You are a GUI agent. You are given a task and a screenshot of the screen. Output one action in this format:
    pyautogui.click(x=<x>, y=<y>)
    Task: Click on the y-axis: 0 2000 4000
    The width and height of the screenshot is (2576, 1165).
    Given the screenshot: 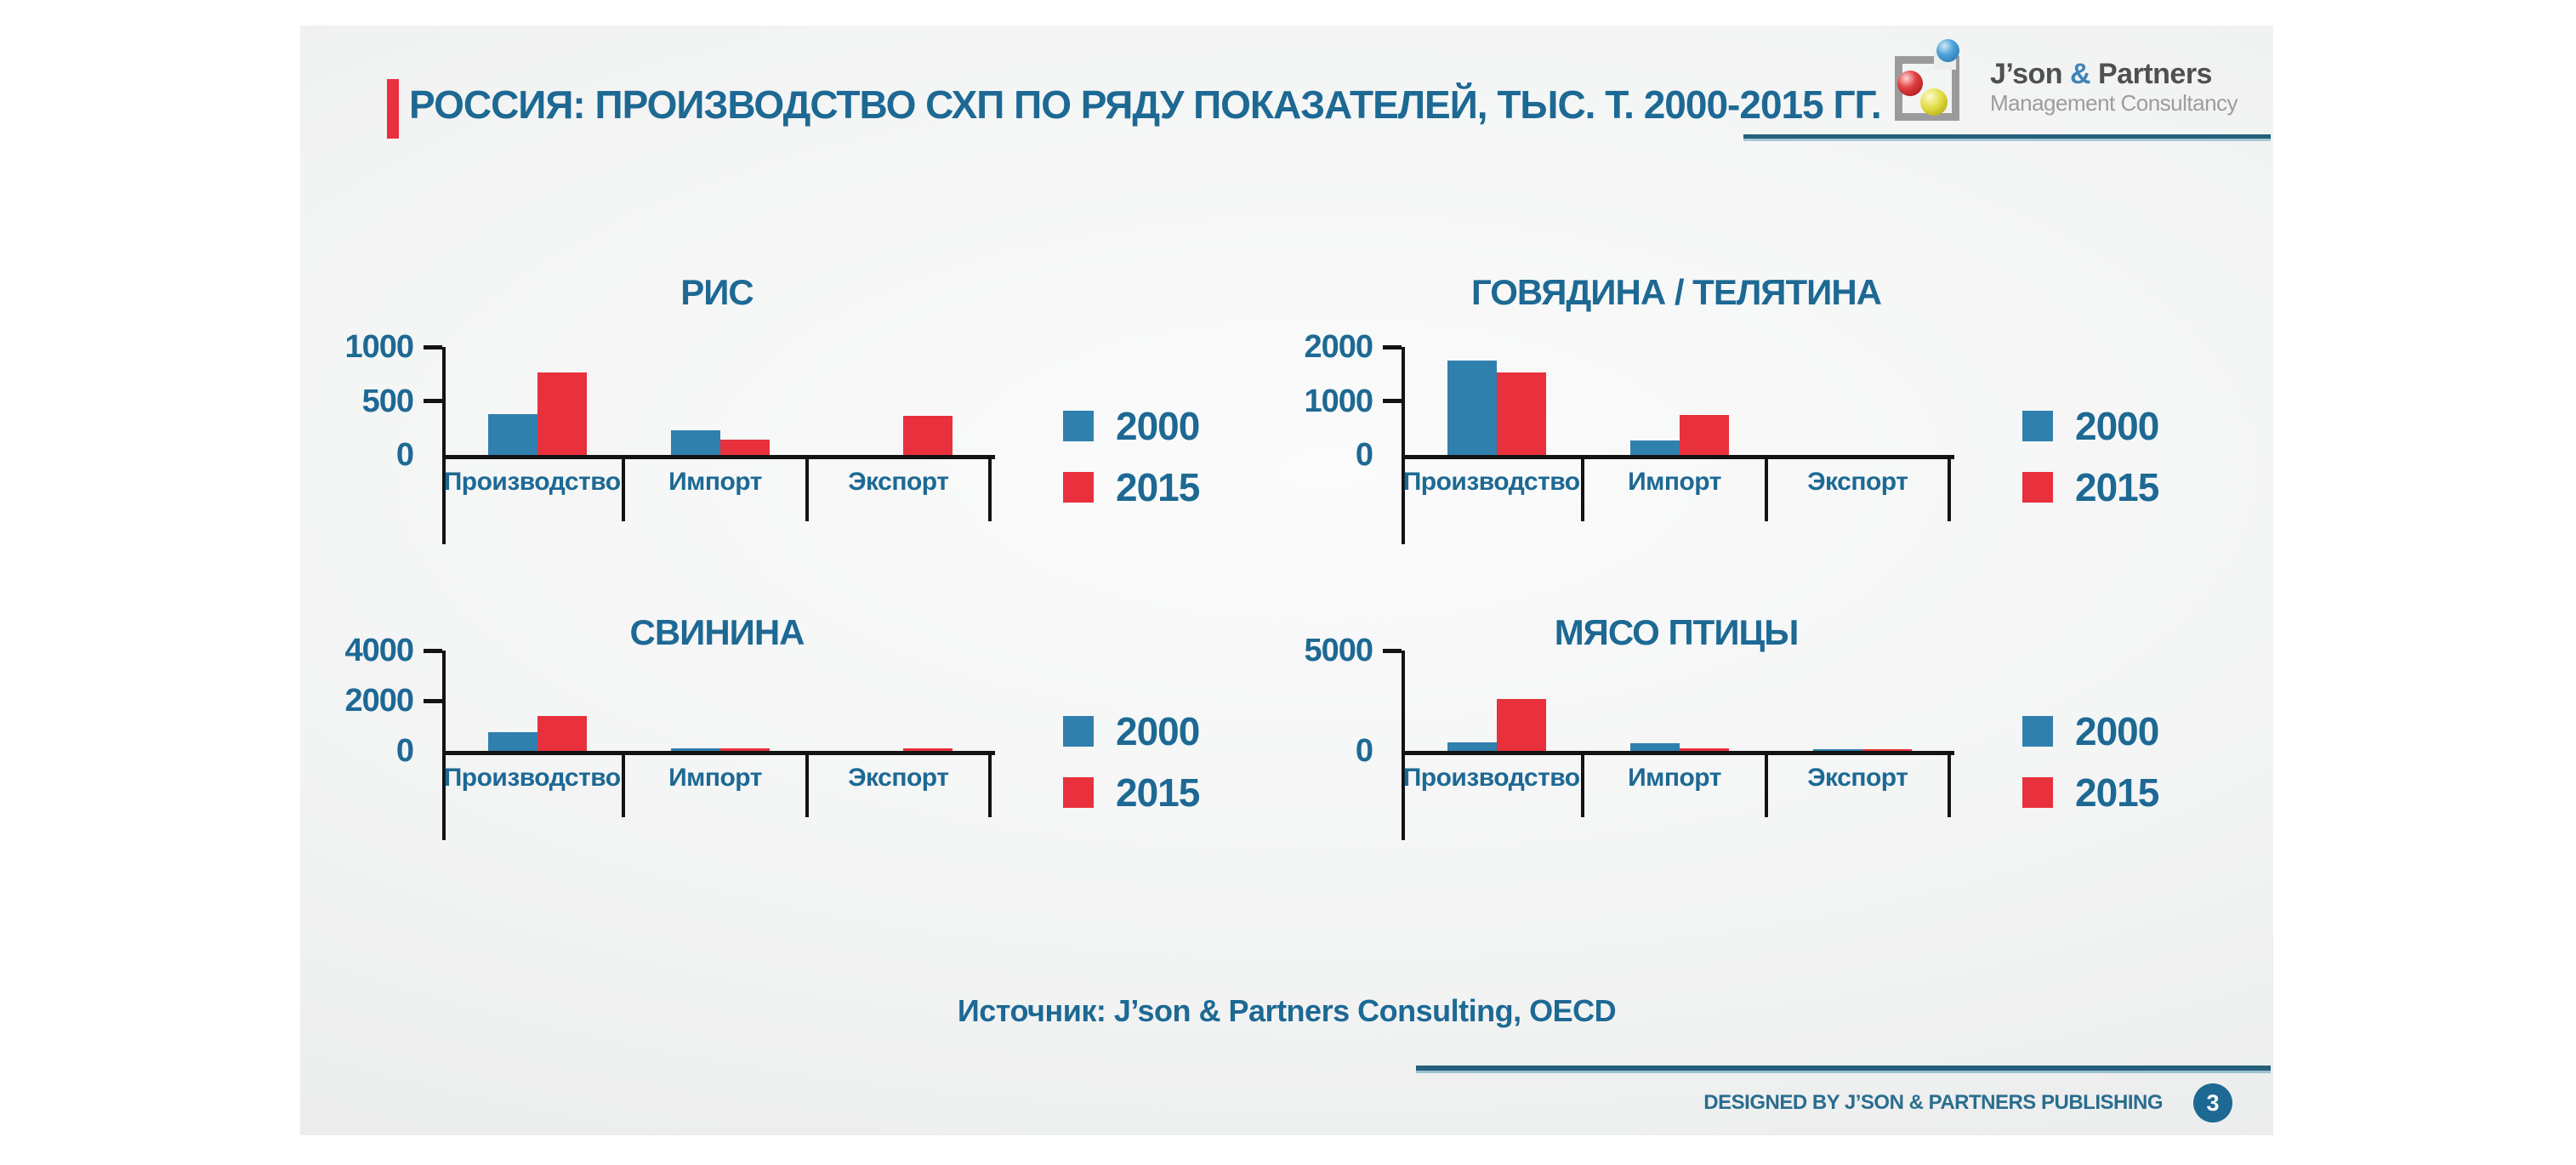 What is the action you would take?
    pyautogui.click(x=378, y=701)
    